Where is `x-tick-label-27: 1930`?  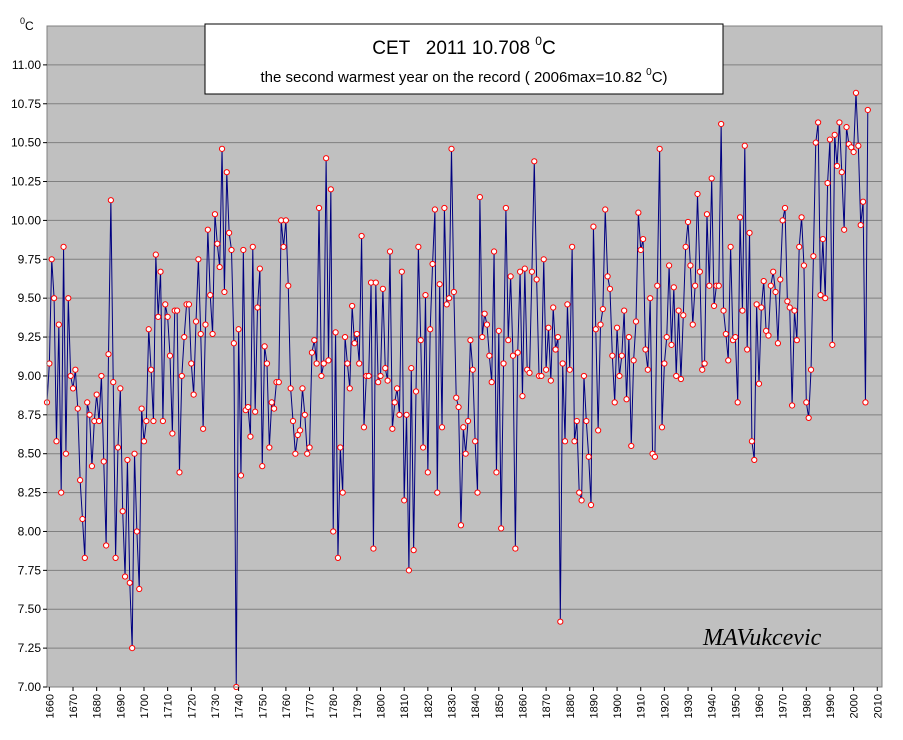
x-tick-label-27: 1930 is located at coordinates (689, 706).